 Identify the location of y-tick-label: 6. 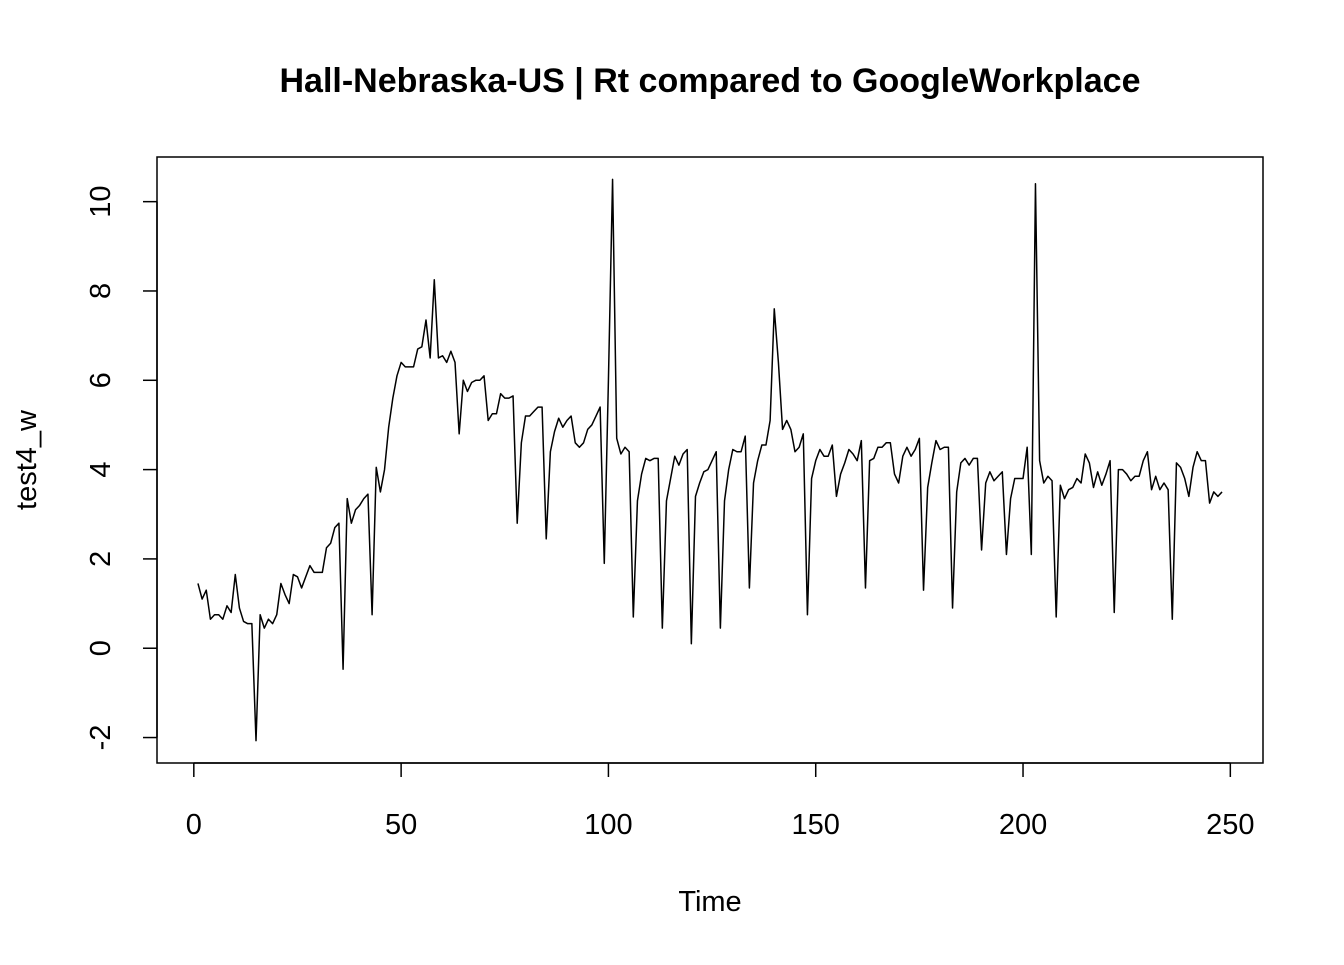
(101, 380).